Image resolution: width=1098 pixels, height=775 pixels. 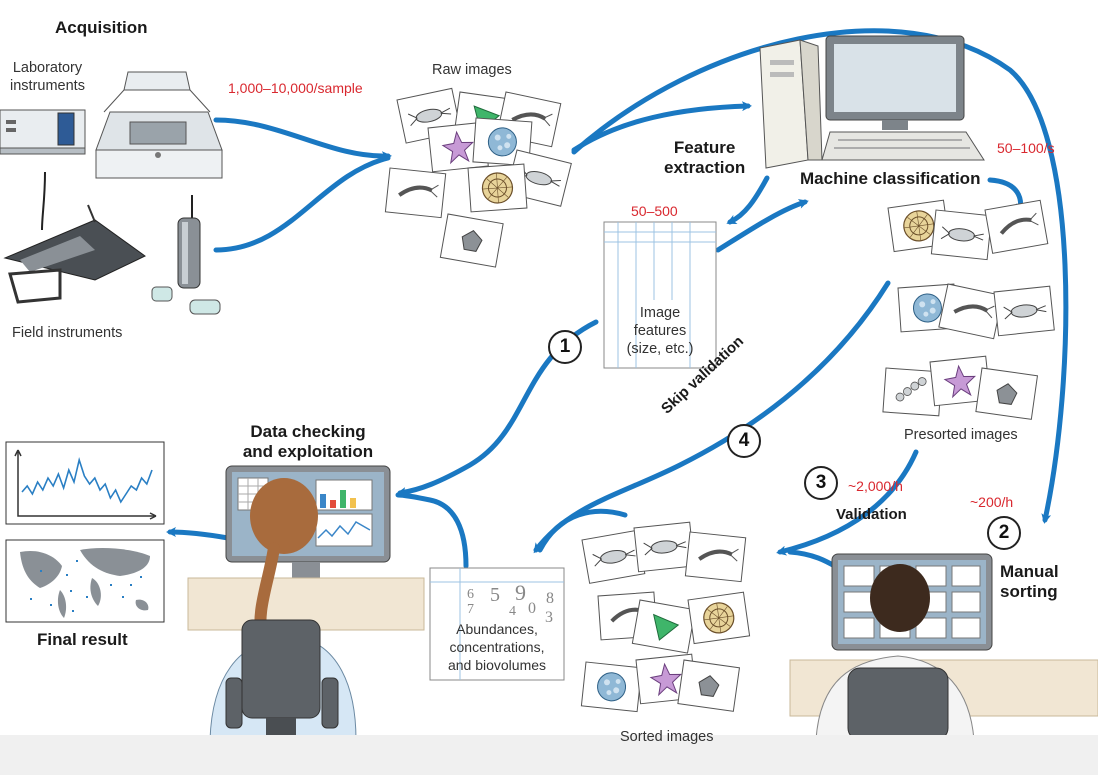 What do you see at coordinates (748, 200) in the screenshot?
I see `arrow-class-to-features` at bounding box center [748, 200].